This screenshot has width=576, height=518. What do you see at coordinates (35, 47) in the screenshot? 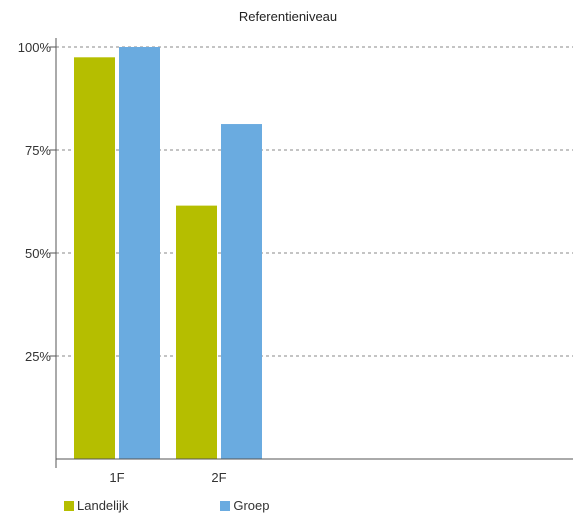
I see `y-tick-label: 100%` at bounding box center [35, 47].